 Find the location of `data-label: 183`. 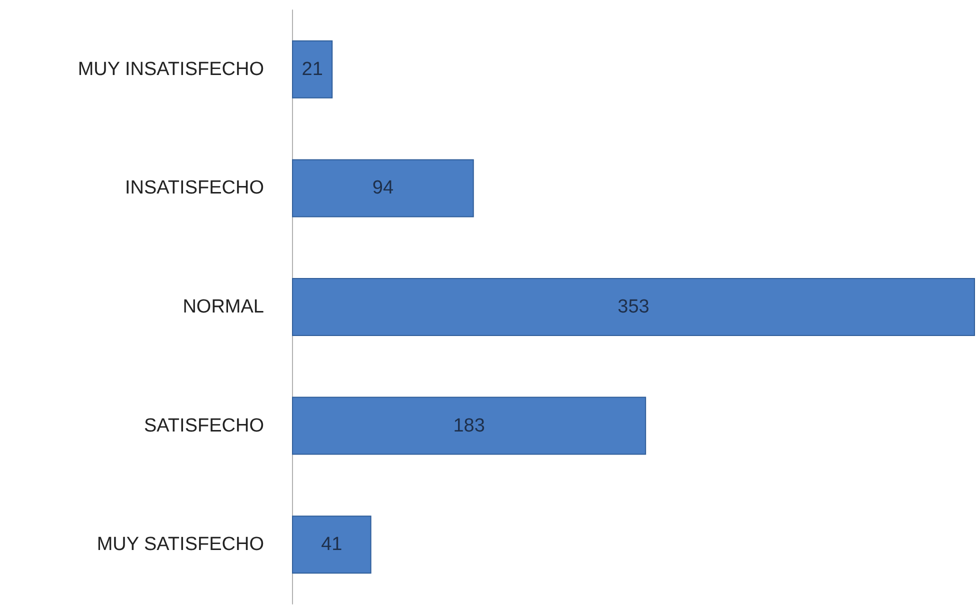

data-label: 183 is located at coordinates (469, 425).